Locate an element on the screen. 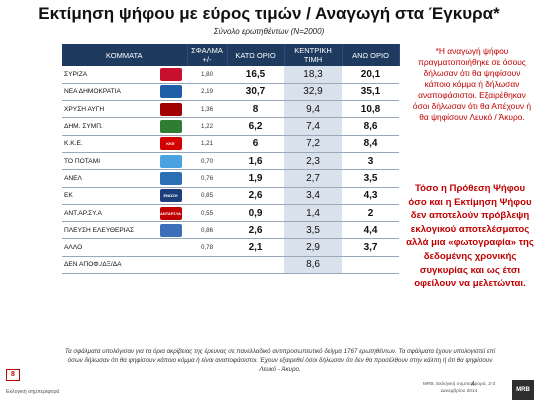  party-name: ΑΛΛΟ is located at coordinates (108, 247).